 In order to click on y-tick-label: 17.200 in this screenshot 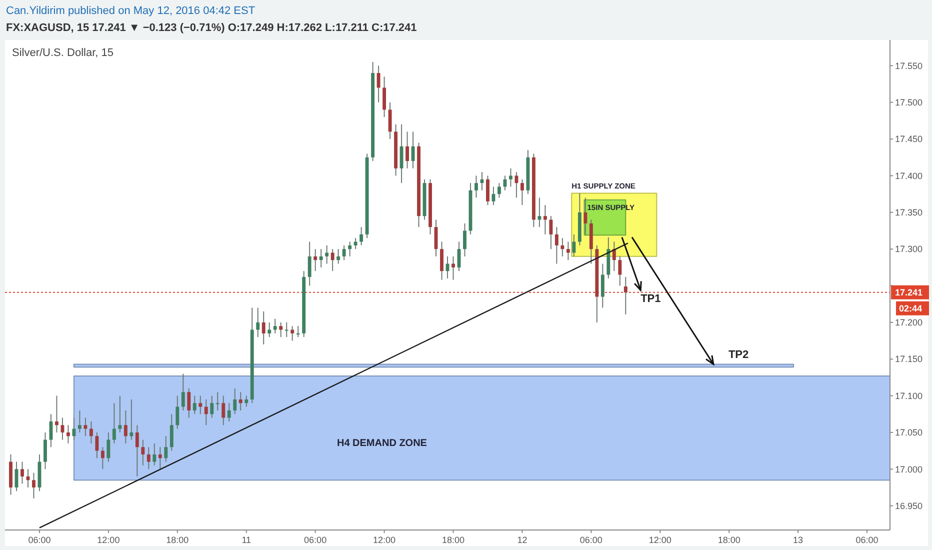, I will do `click(909, 323)`.